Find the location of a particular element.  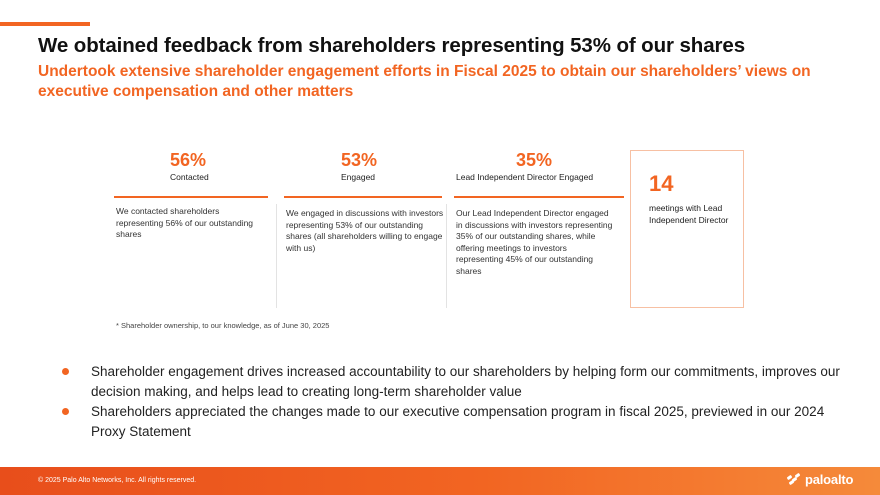

stat-lead-director-percent: 35% is located at coordinates (534, 160).